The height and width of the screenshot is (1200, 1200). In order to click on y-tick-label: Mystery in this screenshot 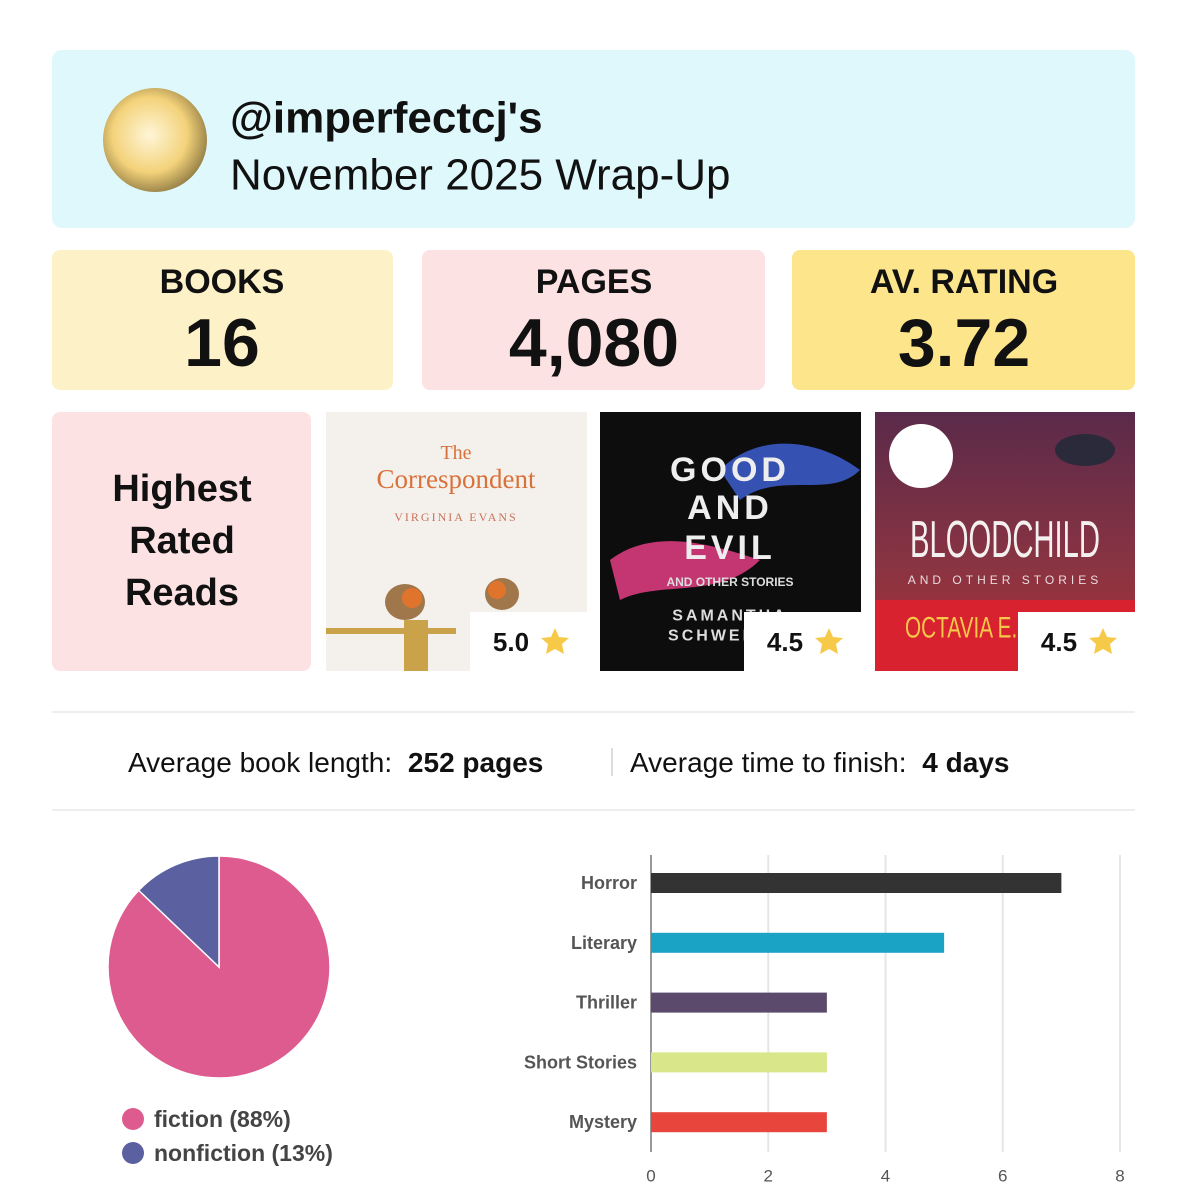, I will do `click(603, 1122)`.